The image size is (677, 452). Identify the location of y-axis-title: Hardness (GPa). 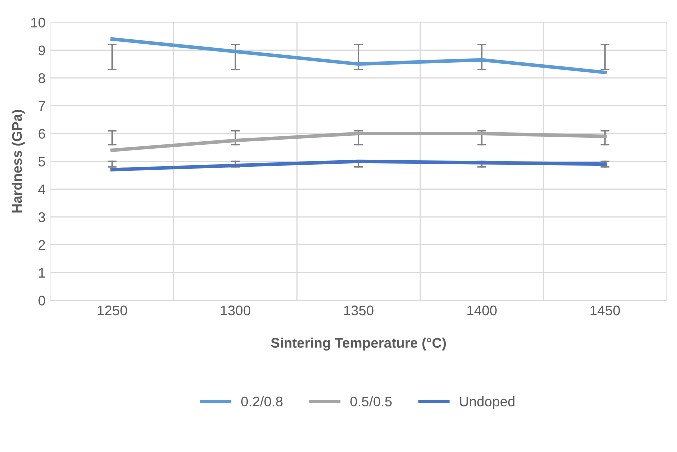
(18, 161).